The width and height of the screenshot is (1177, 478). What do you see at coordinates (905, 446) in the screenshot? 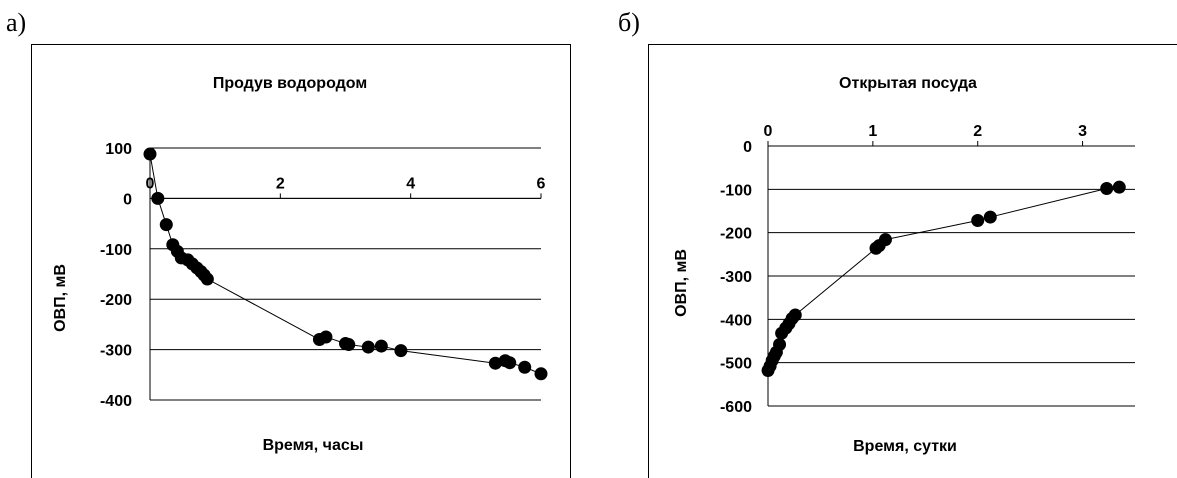
I see `chart-b-xlabel: Время, сутки` at bounding box center [905, 446].